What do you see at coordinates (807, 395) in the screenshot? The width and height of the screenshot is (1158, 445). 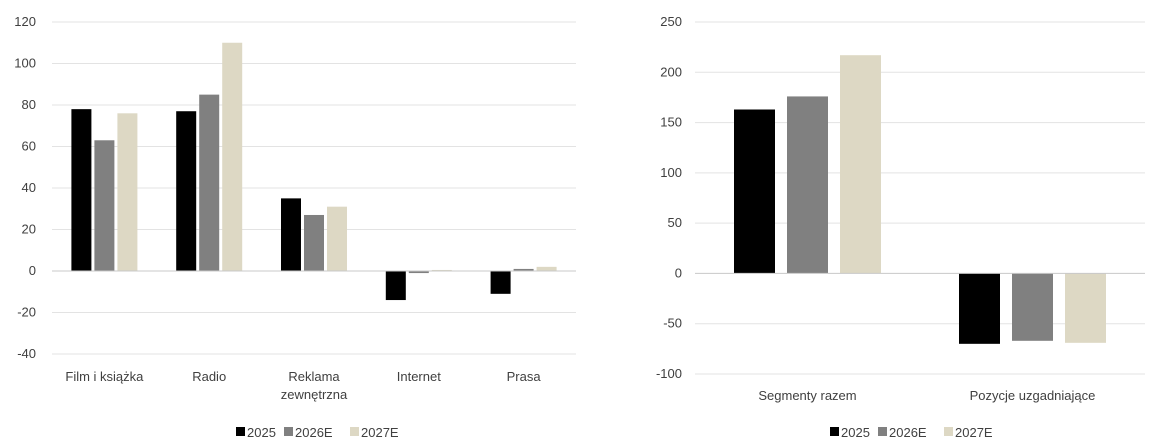 I see `category-label: Segmenty razem` at bounding box center [807, 395].